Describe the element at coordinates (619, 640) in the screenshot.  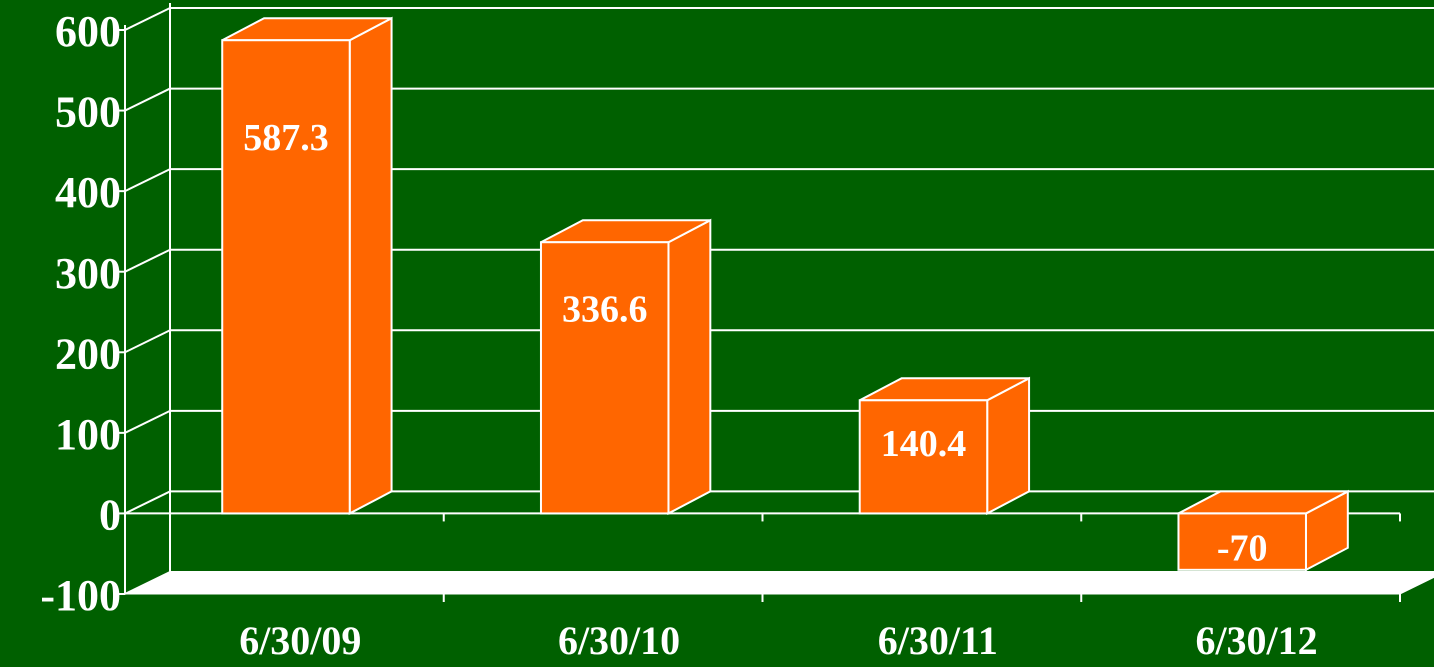
I see `x-tick-label: 6/30/10` at that location.